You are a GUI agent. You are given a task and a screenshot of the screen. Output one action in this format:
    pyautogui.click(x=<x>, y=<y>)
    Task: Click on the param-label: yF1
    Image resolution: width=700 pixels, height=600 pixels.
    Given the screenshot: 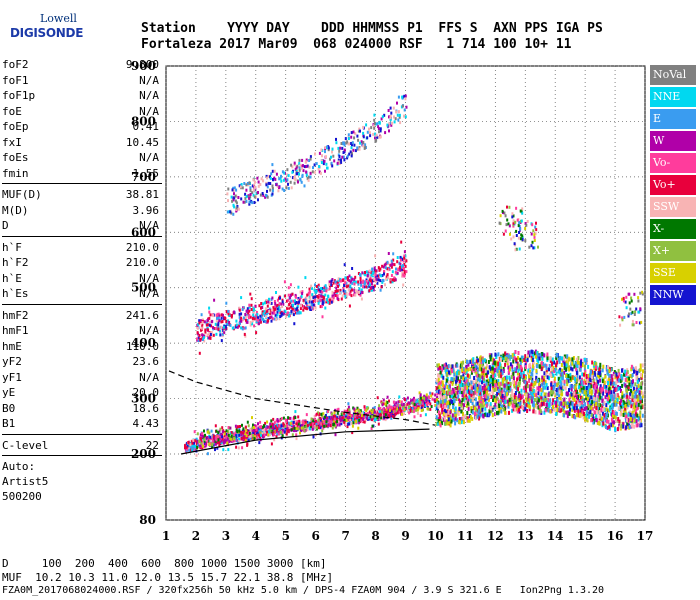 What is the action you would take?
    pyautogui.click(x=12, y=377)
    